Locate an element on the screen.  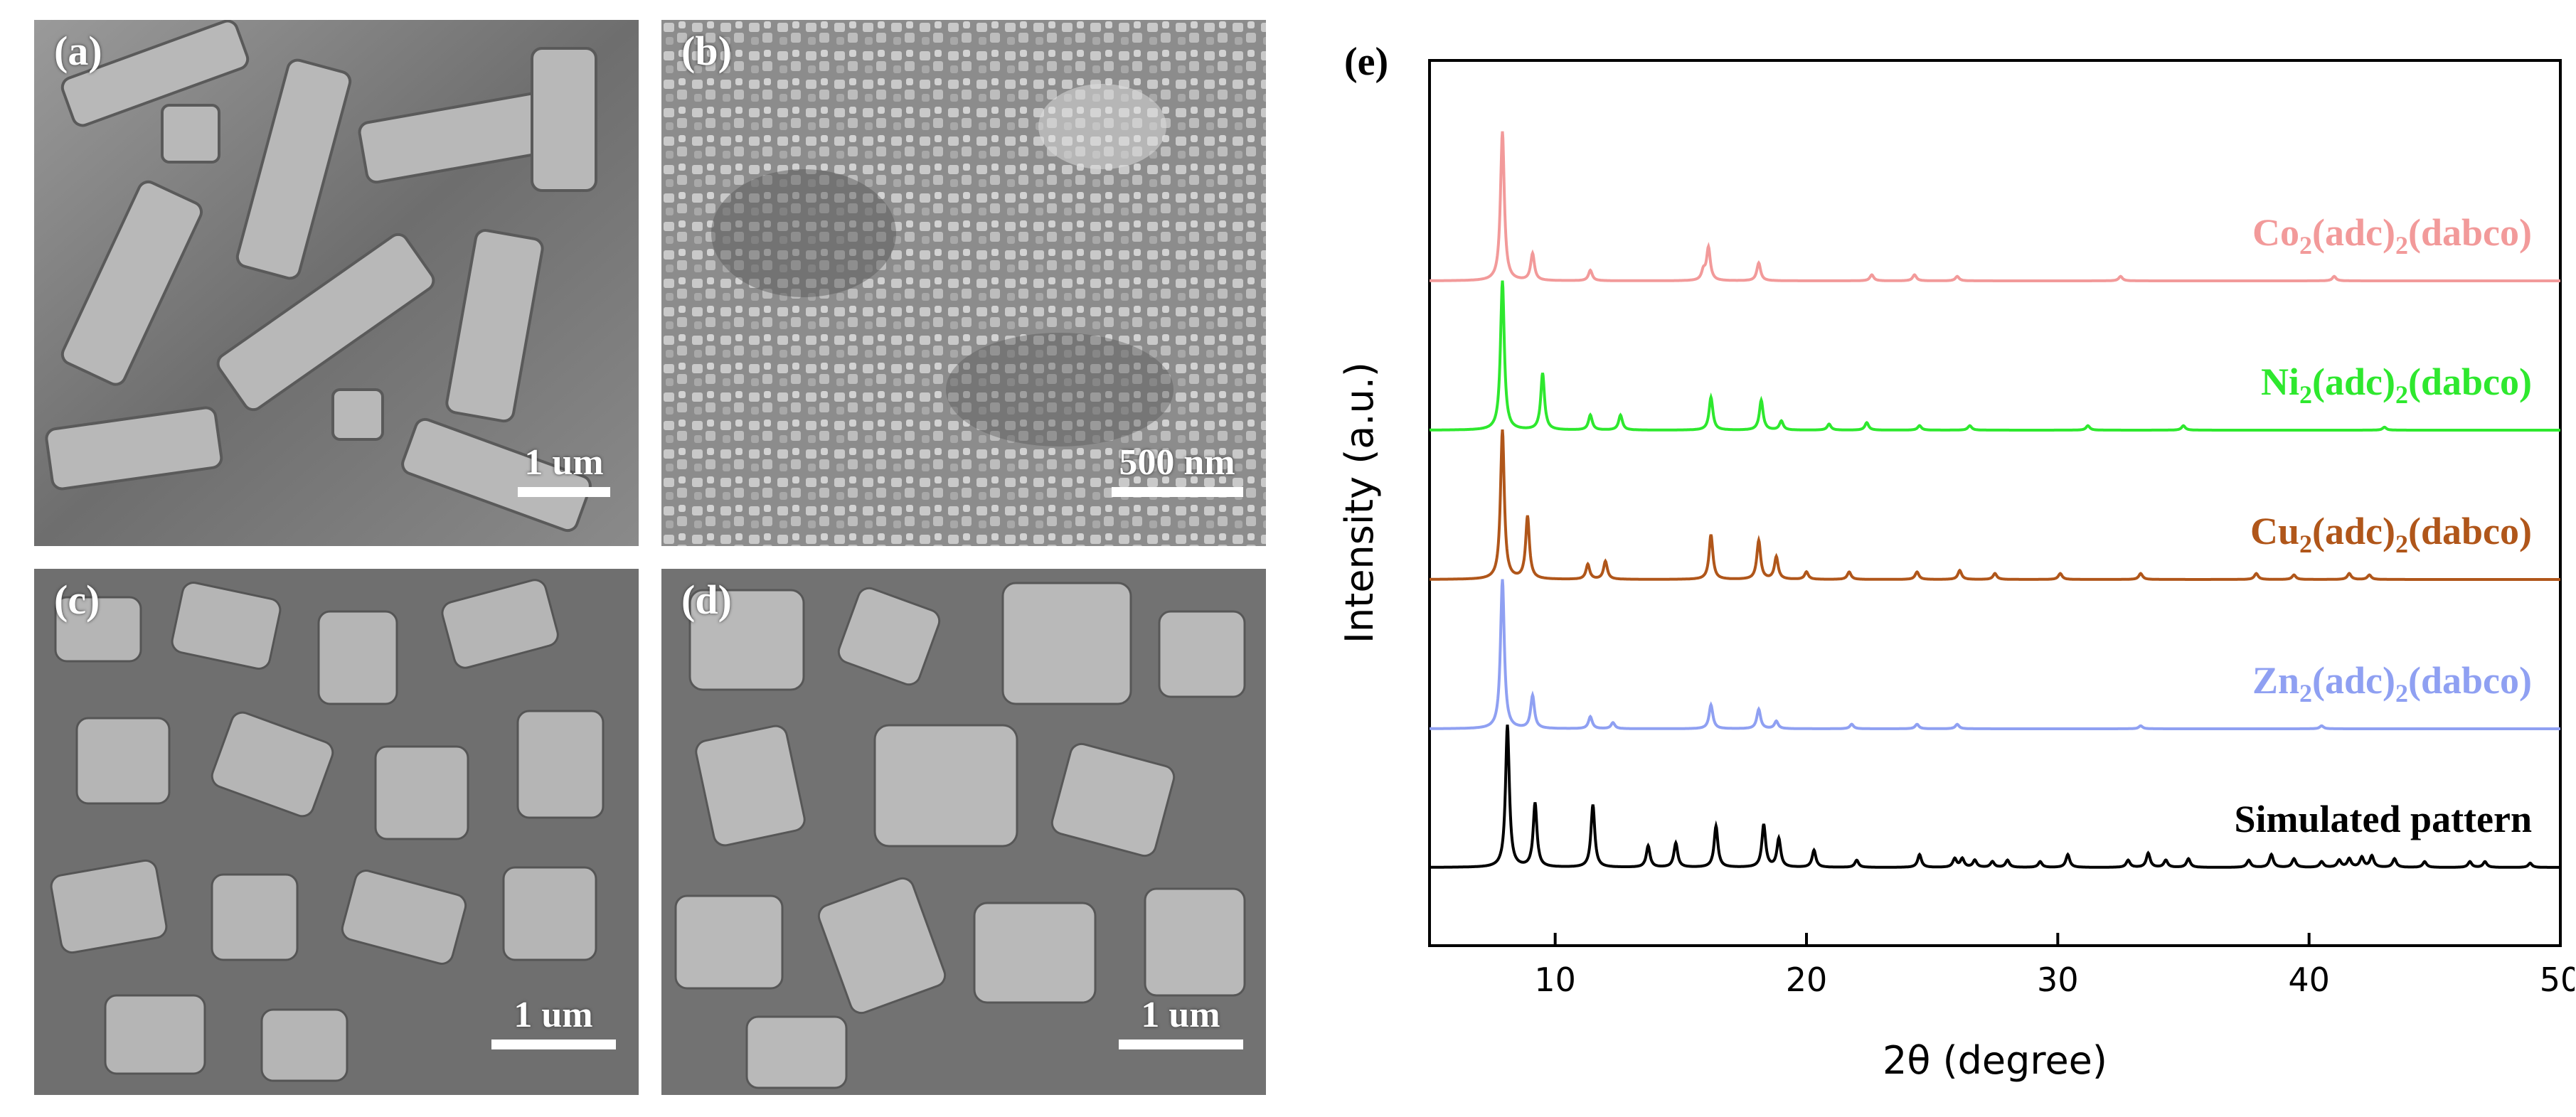
sem-panel-c: (c) 1 um is located at coordinates (336, 832).